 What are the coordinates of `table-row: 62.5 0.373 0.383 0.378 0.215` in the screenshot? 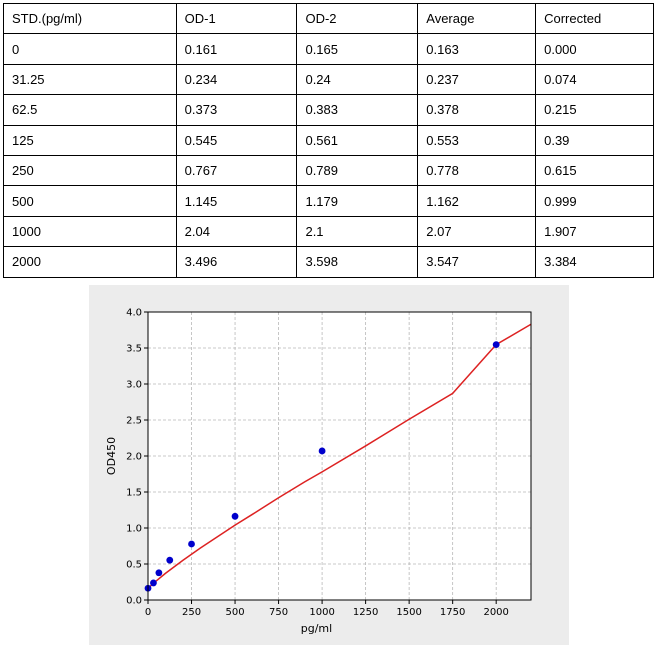 It's located at (328, 110).